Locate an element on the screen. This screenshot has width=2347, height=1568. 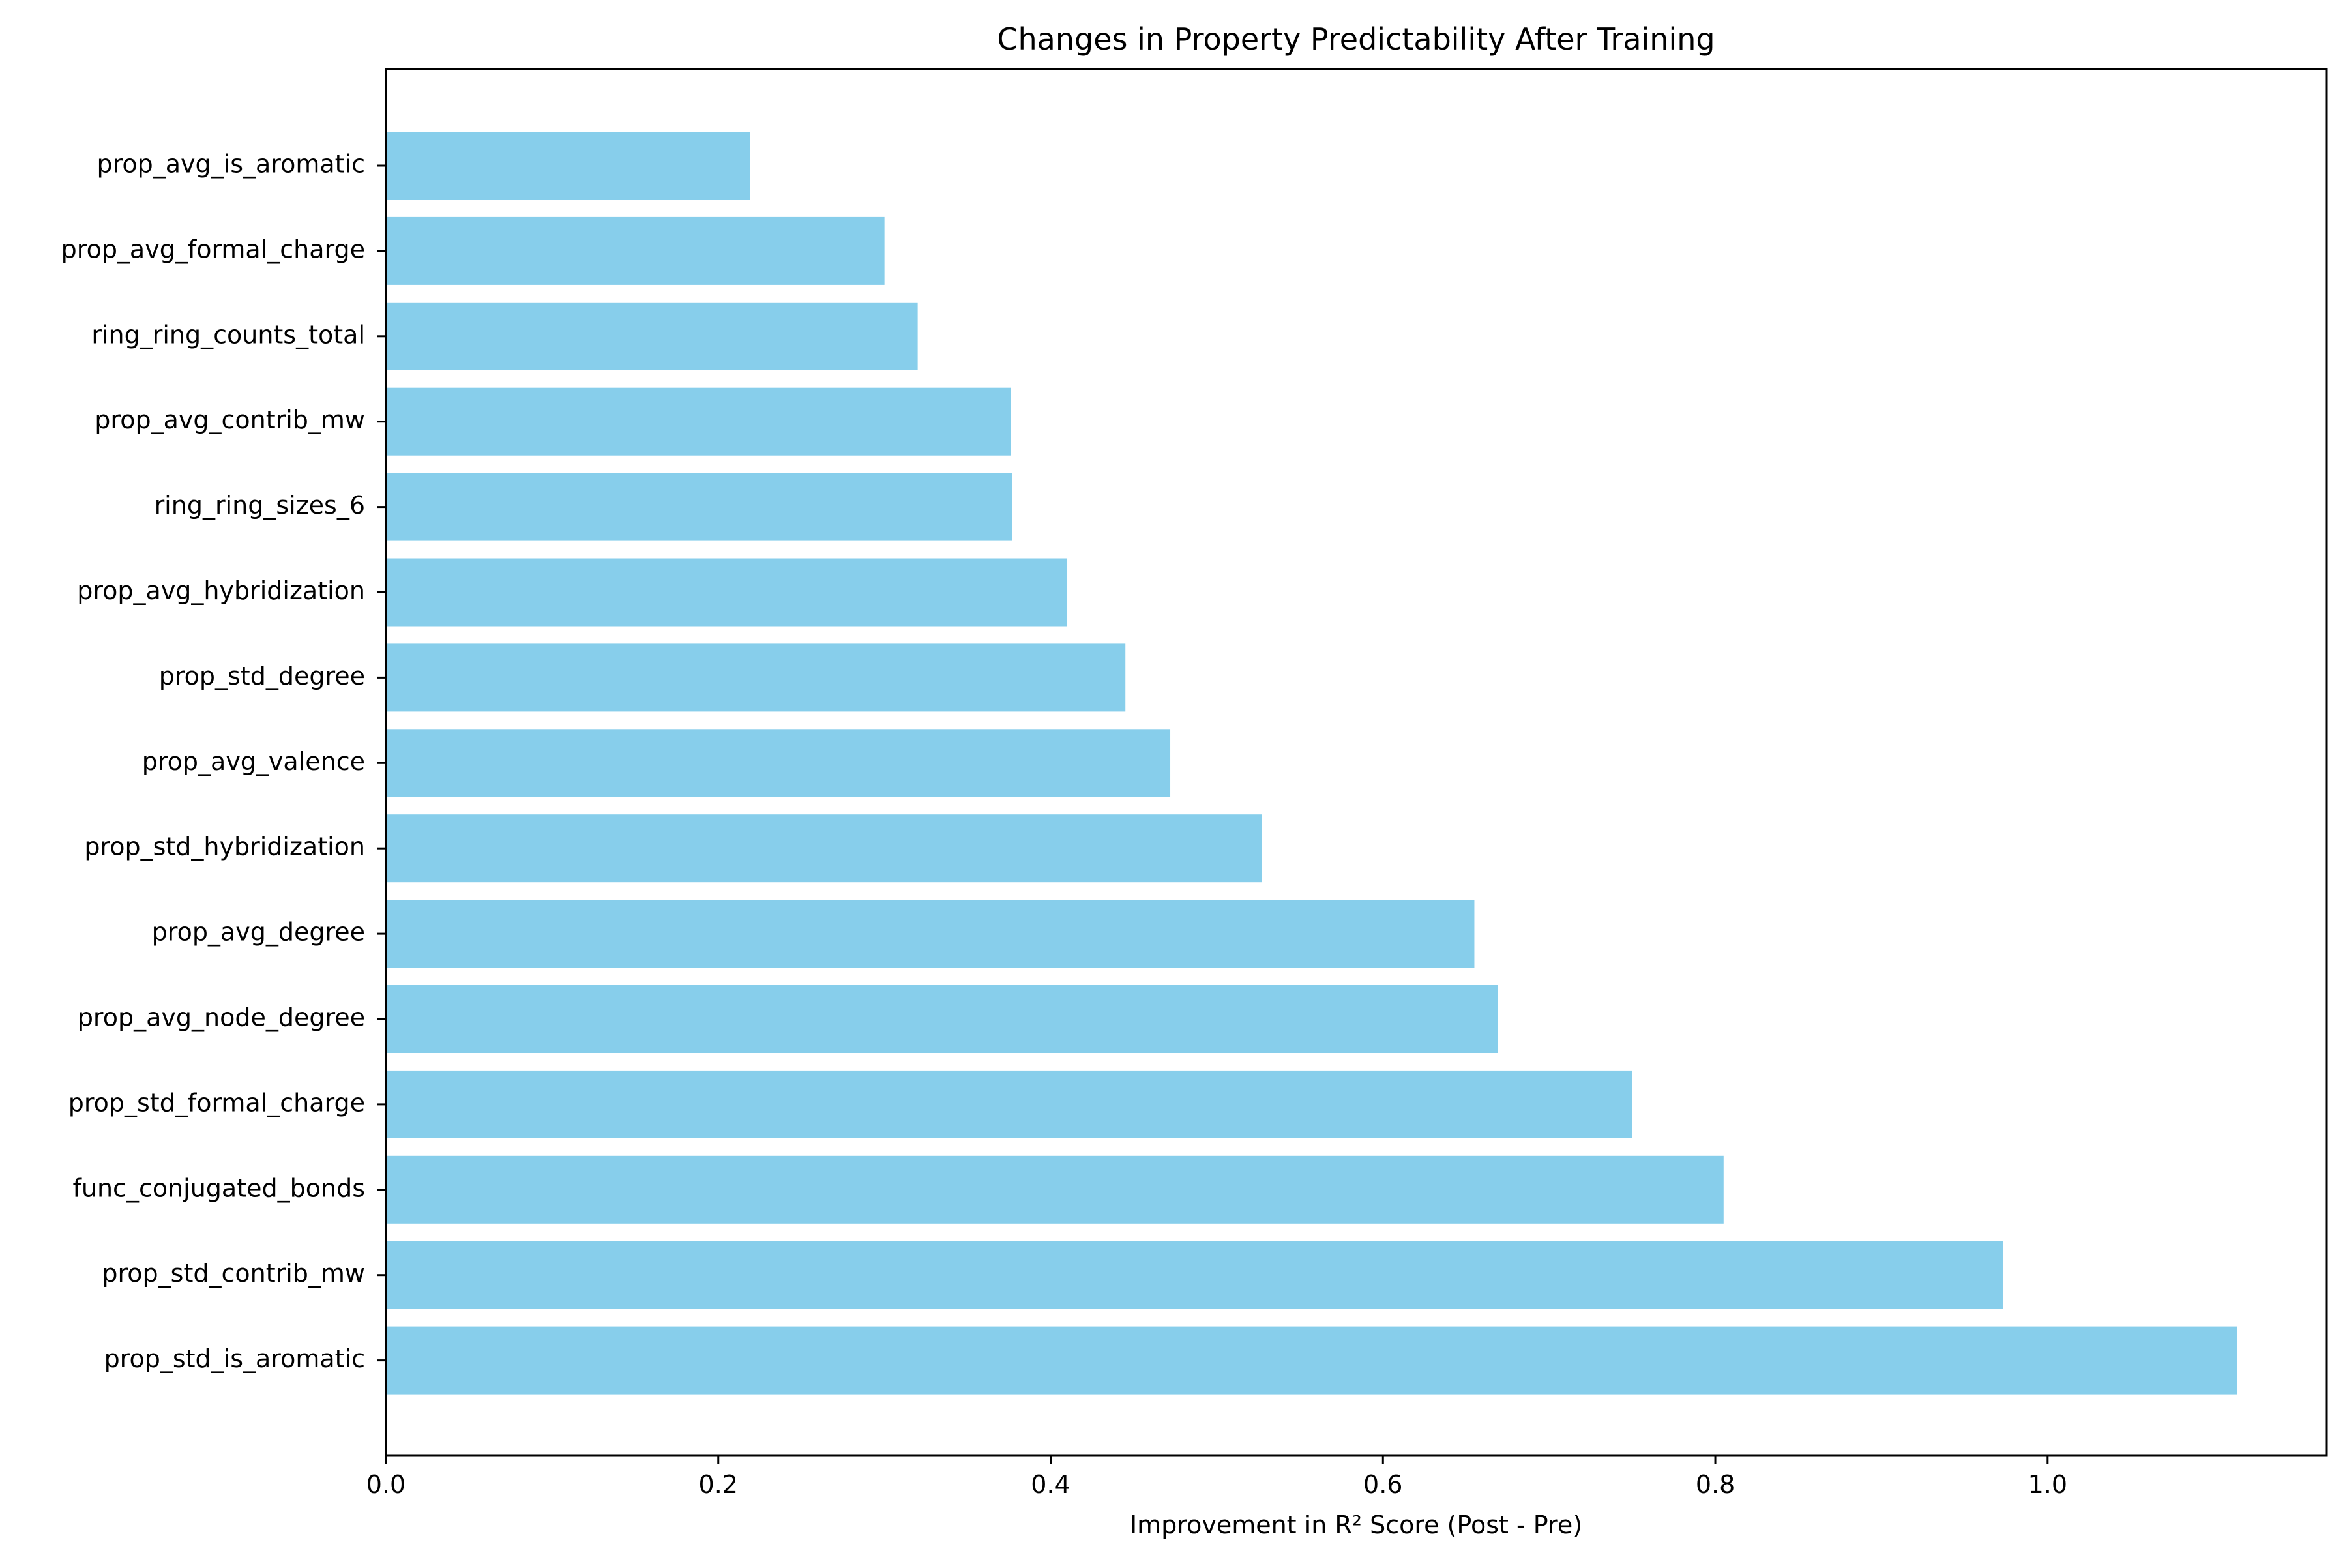
y-tick-label: prop_std_contrib_mw is located at coordinates (233, 1274).